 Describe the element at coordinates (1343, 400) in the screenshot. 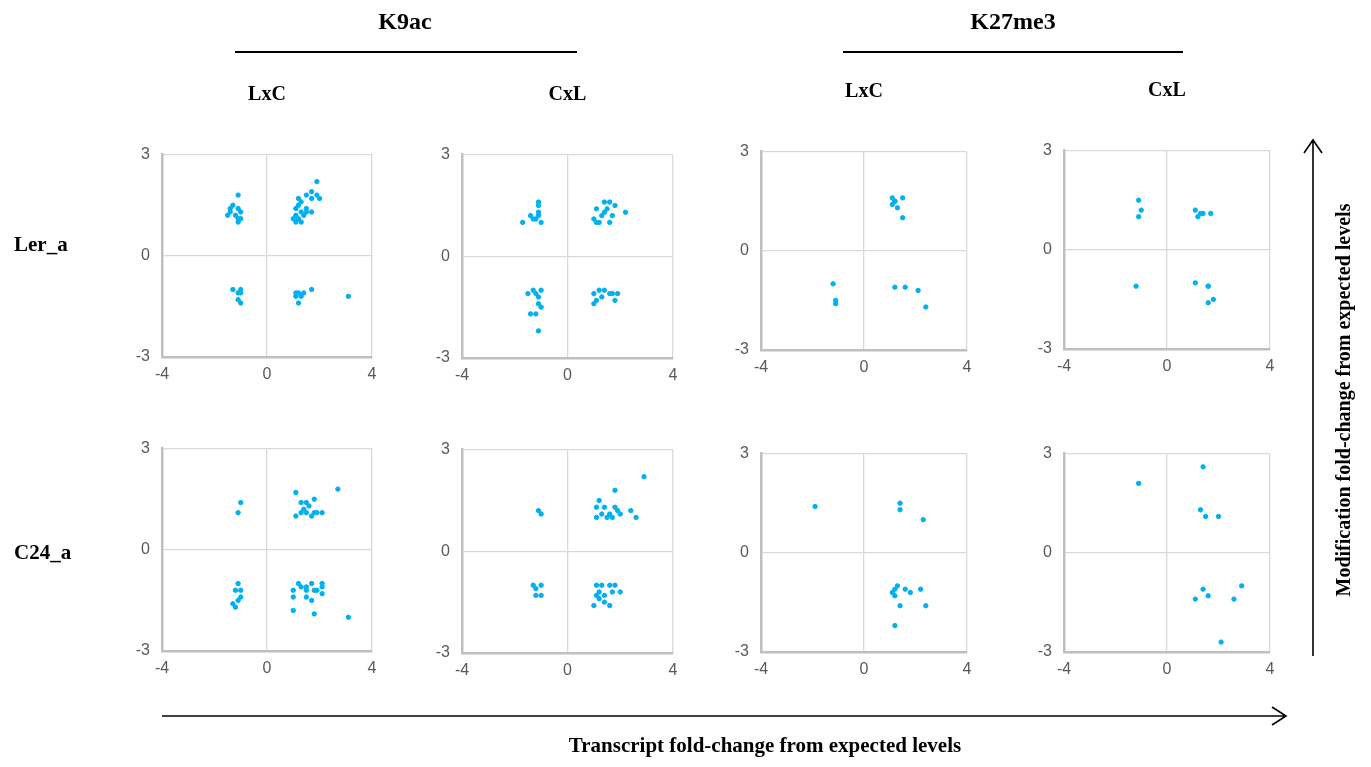

I see `y-axis-title: Modification fold-change from expected levels` at that location.